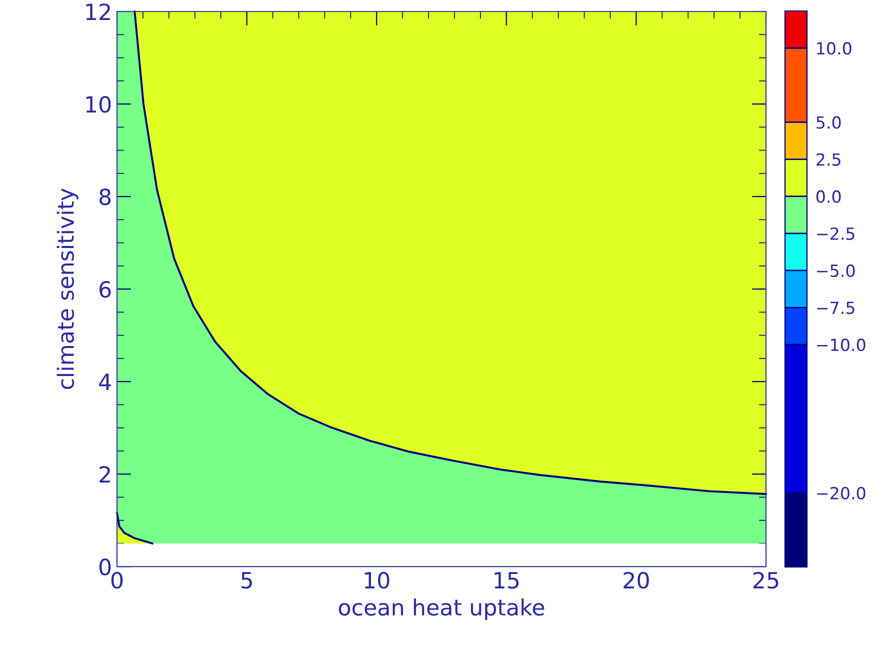 This screenshot has height=663, width=882. Describe the element at coordinates (105, 474) in the screenshot. I see `y-tick-label: 2` at that location.